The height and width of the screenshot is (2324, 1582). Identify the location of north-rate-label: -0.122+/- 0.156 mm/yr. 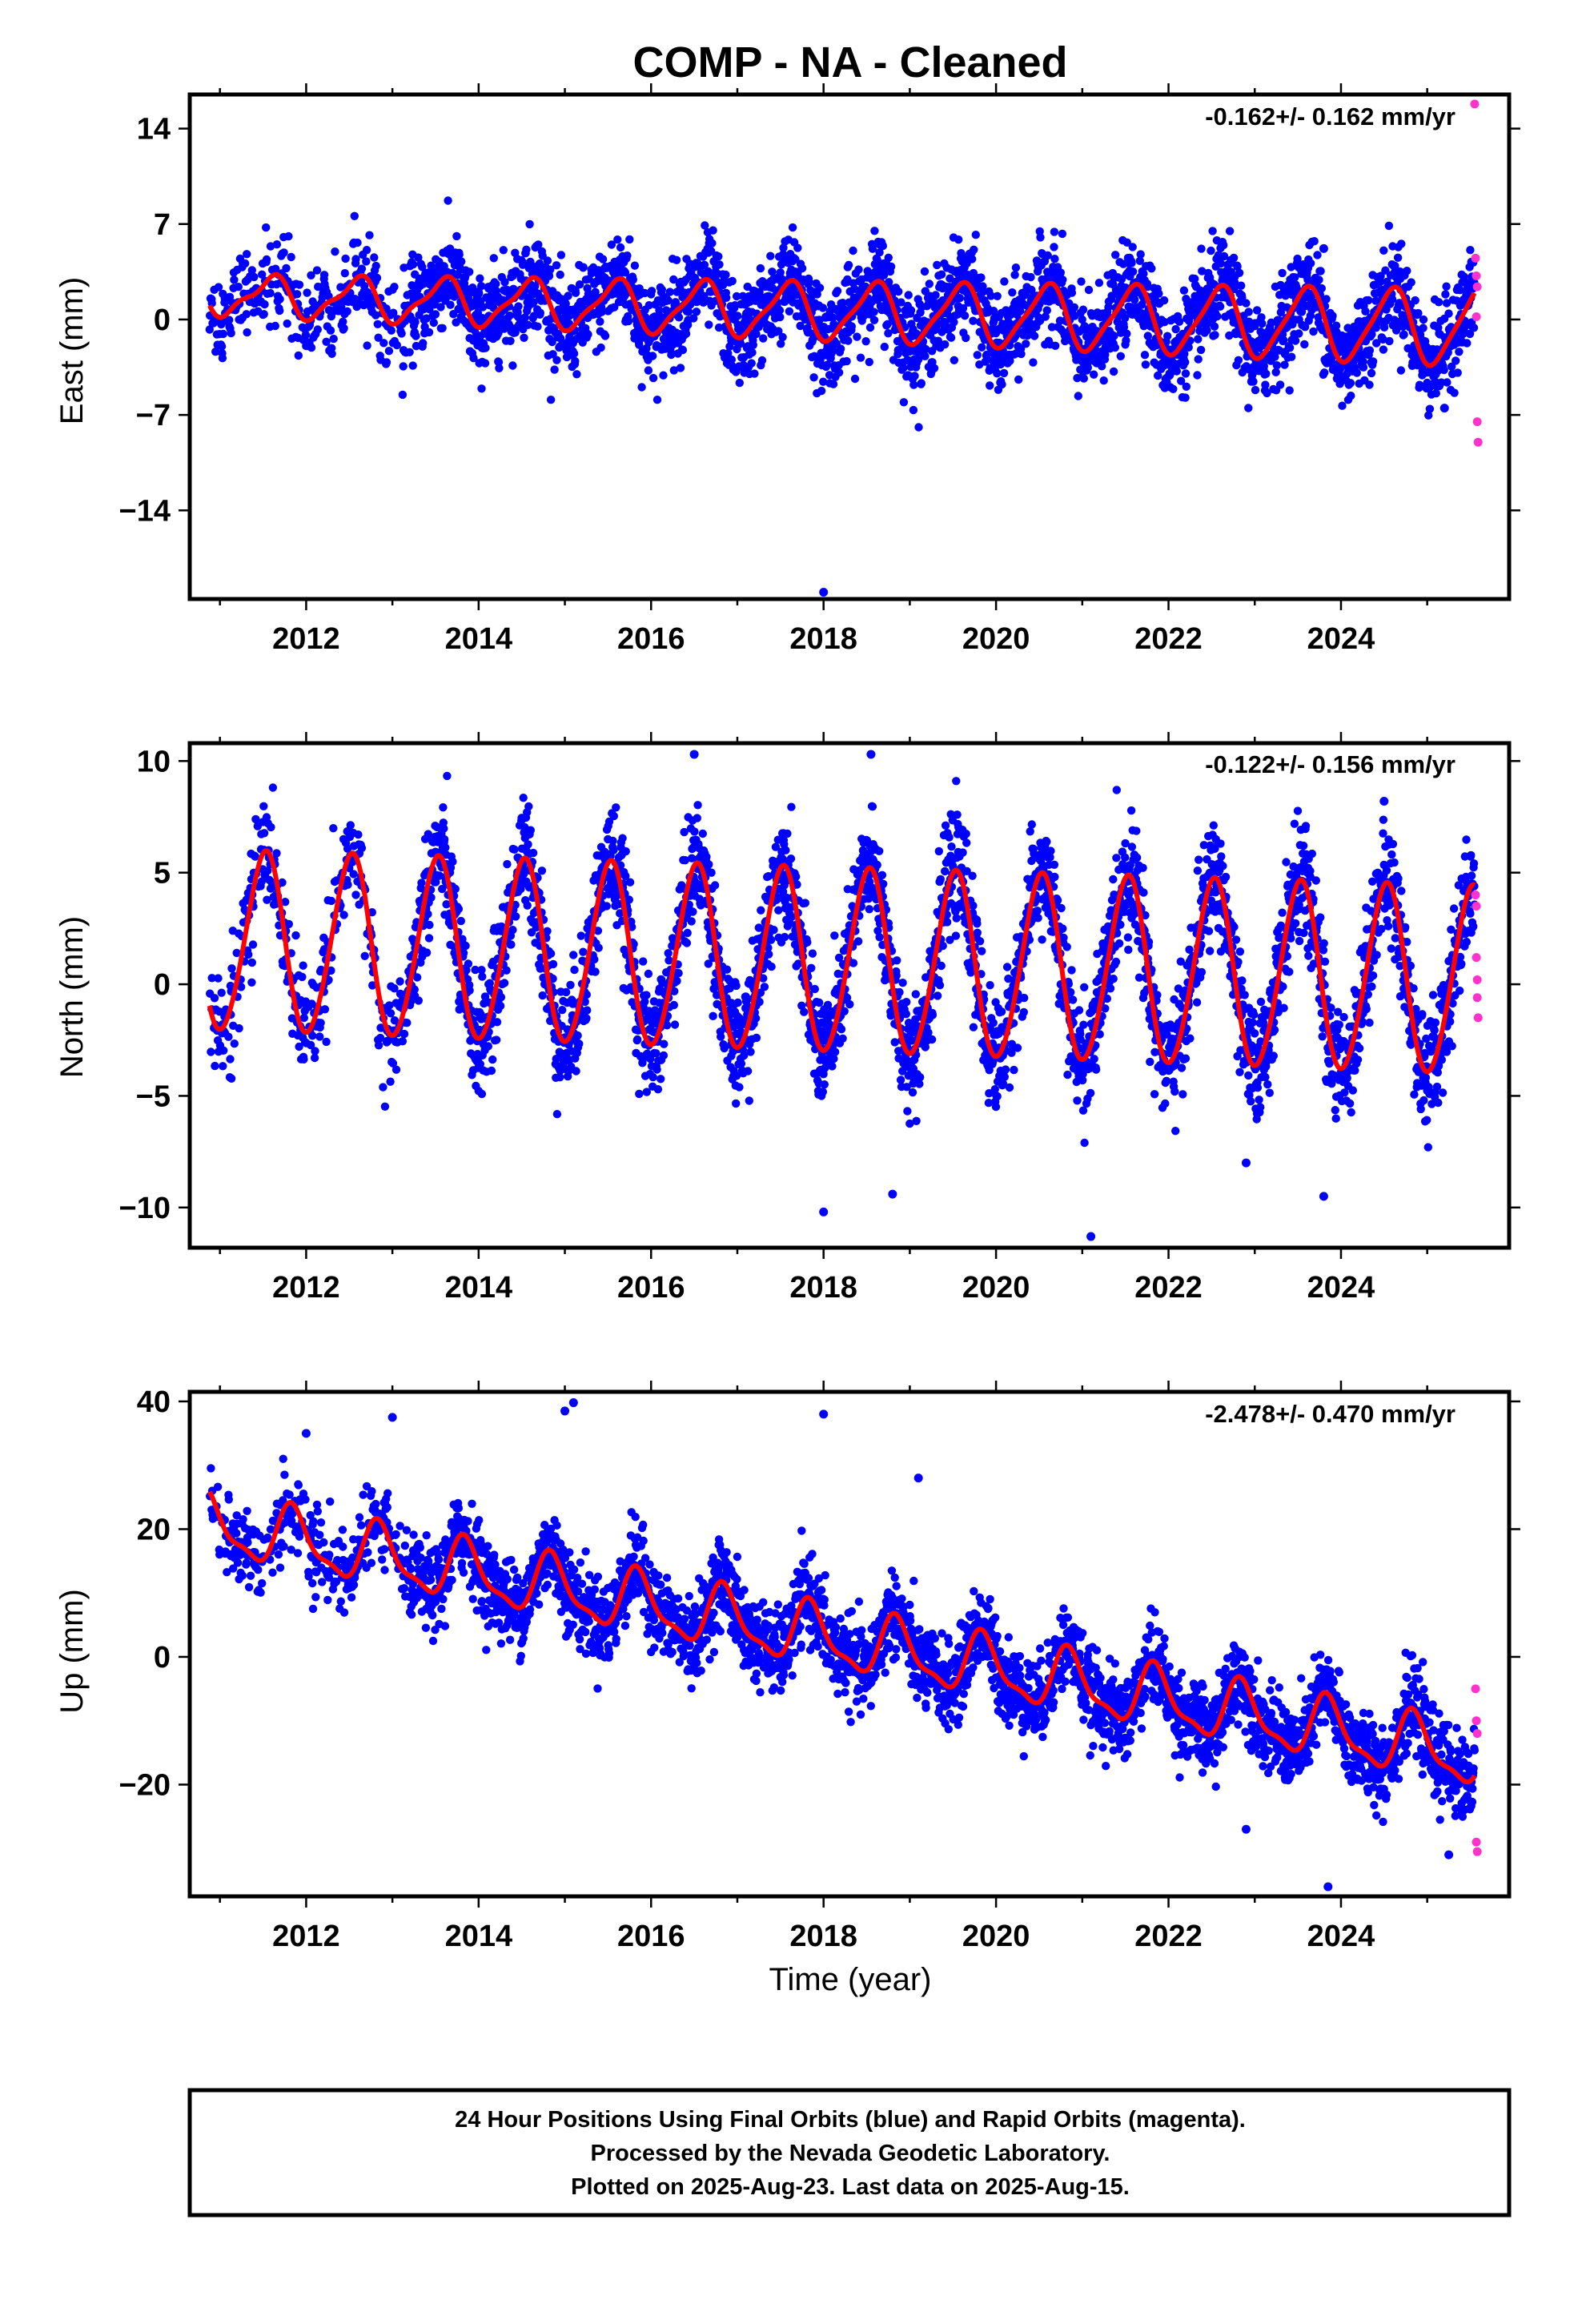
(1330, 764).